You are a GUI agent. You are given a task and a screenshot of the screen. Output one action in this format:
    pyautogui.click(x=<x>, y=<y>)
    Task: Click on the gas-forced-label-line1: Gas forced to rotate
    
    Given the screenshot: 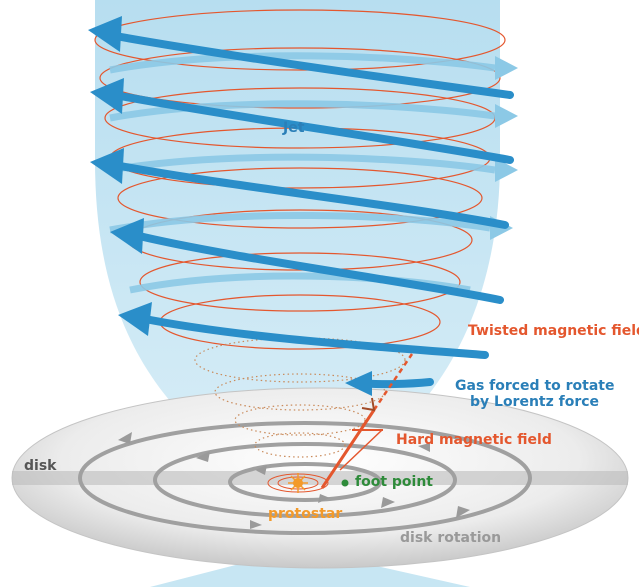 What is the action you would take?
    pyautogui.click(x=534, y=386)
    